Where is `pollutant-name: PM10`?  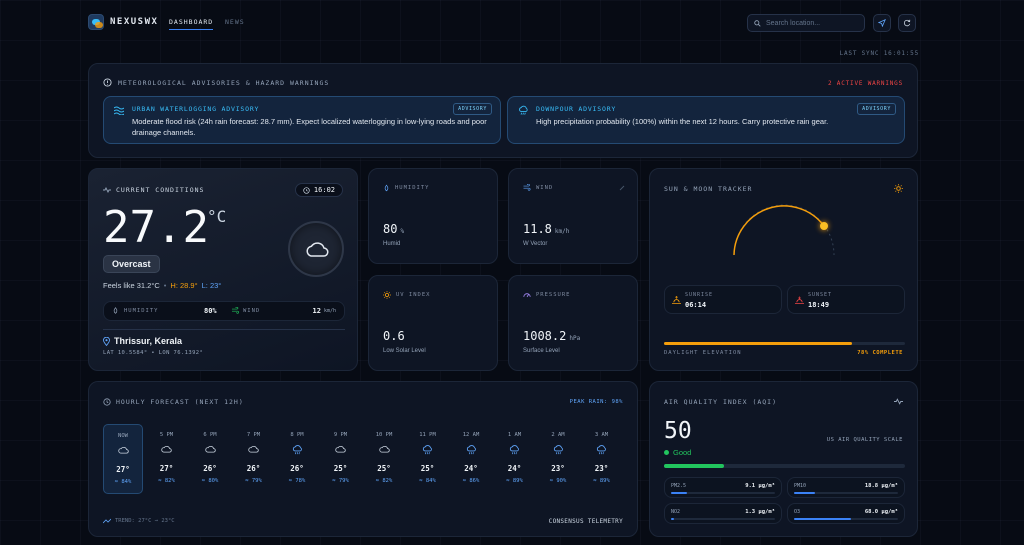
pollutant-name: PM10 is located at coordinates (800, 486).